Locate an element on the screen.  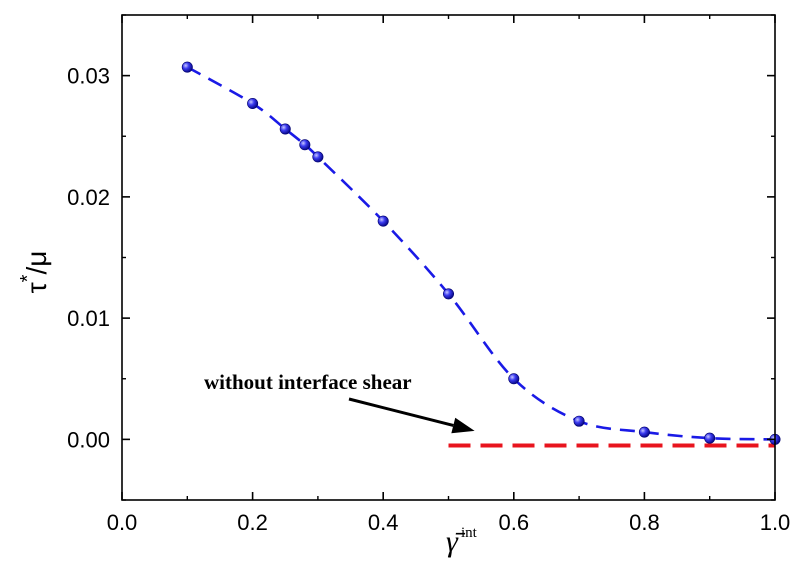
x-axis-label-superscript: int is located at coordinates (469, 533).